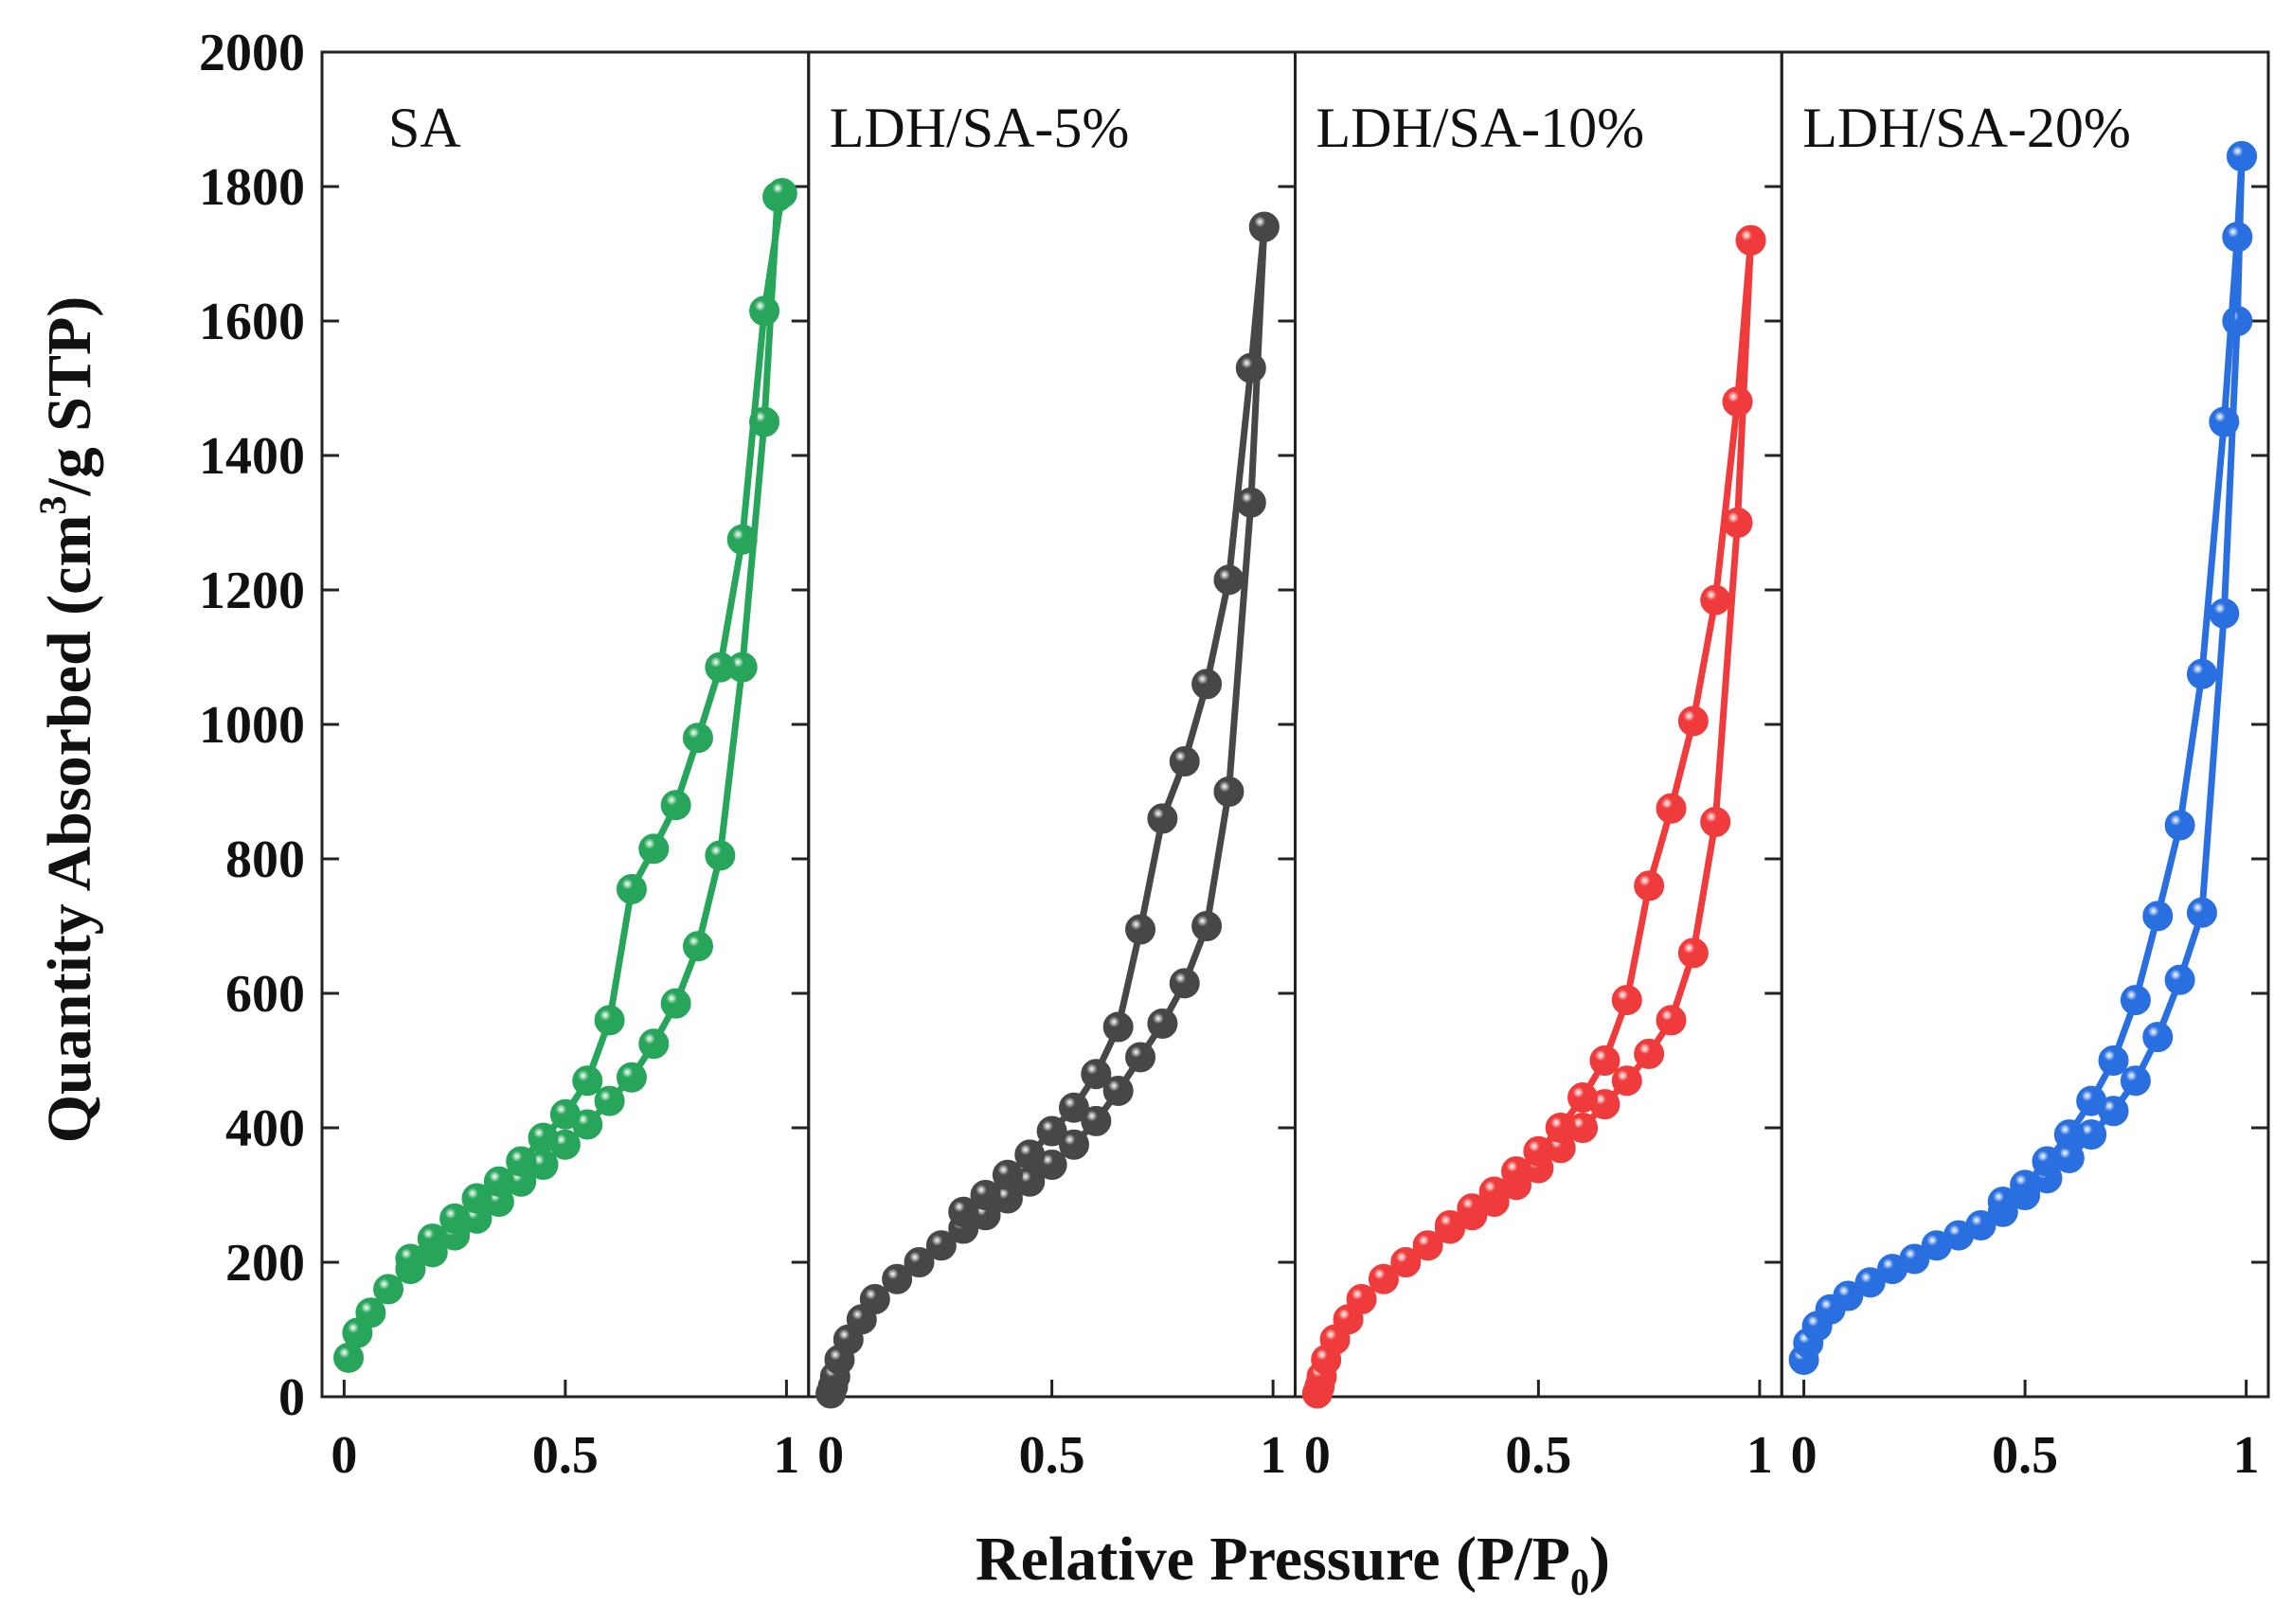 The width and height of the screenshot is (2292, 1624). I want to click on x-axis-title: Relative Pressure (P/P0), so click(1293, 1564).